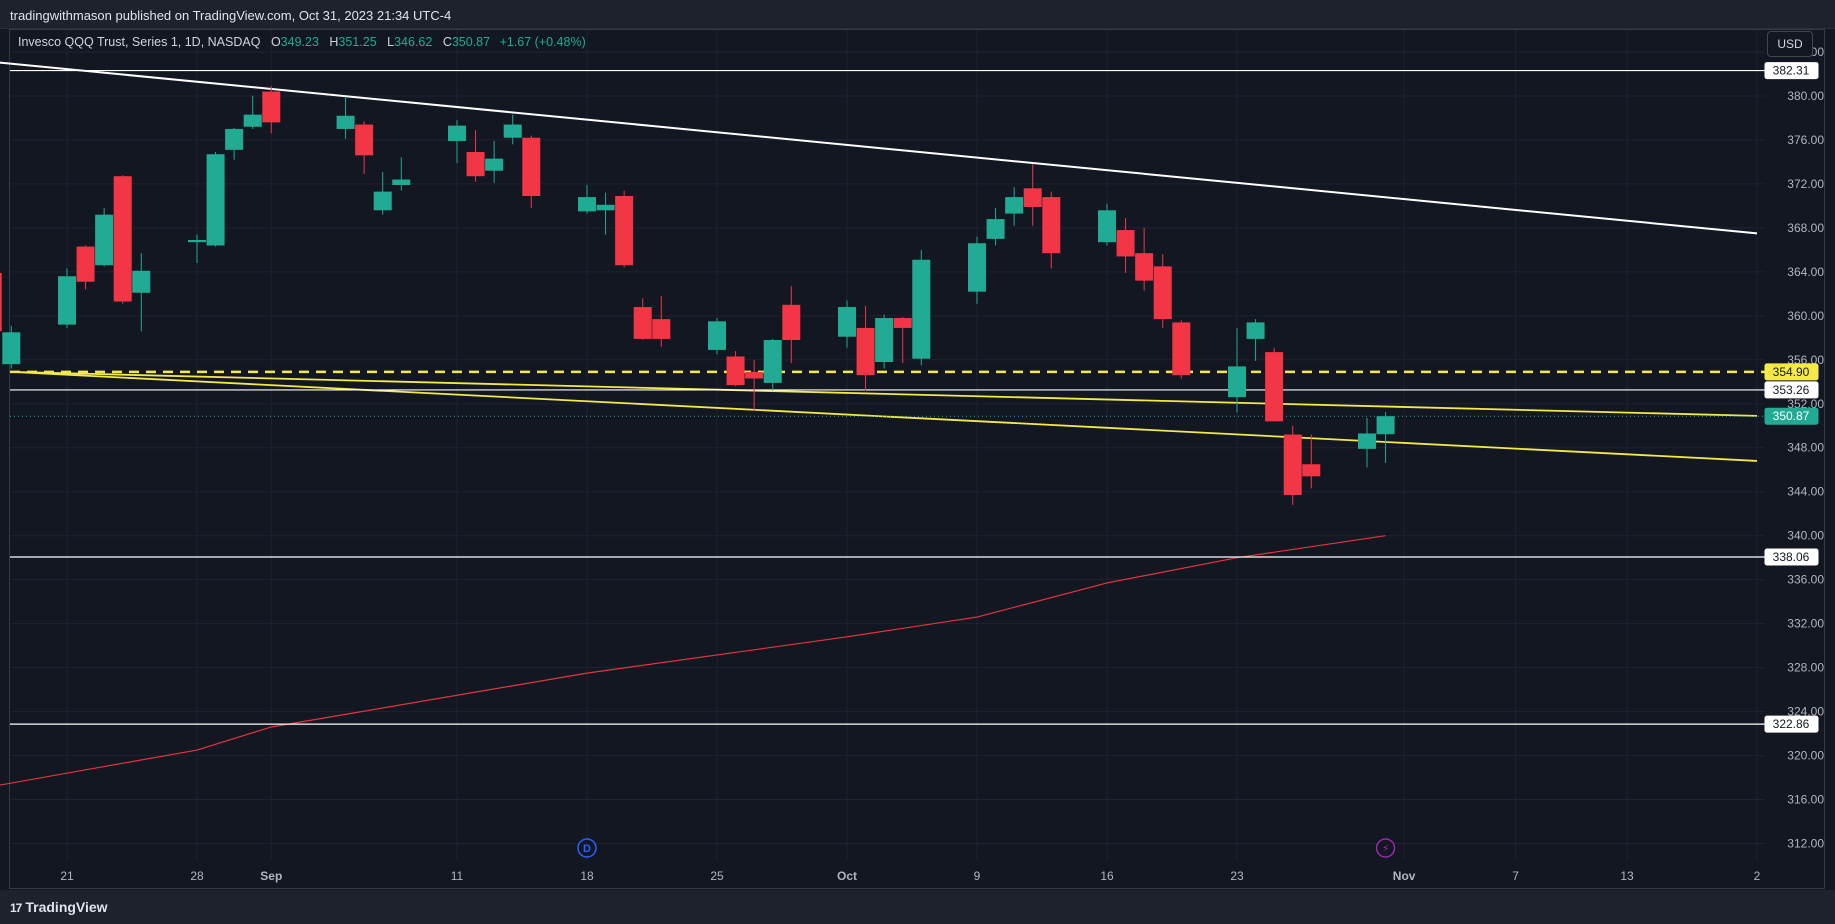  What do you see at coordinates (1805, 624) in the screenshot?
I see `price-tick-label: 332.00` at bounding box center [1805, 624].